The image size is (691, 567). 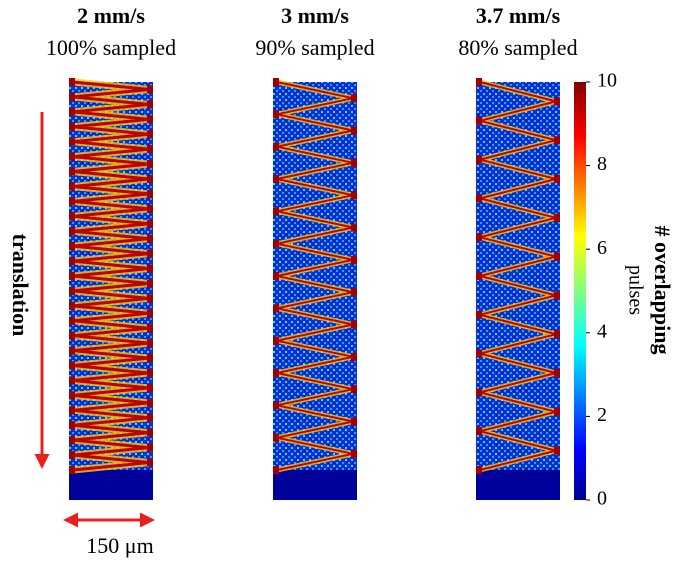 I want to click on scale-label: 150 μm, so click(x=119, y=545).